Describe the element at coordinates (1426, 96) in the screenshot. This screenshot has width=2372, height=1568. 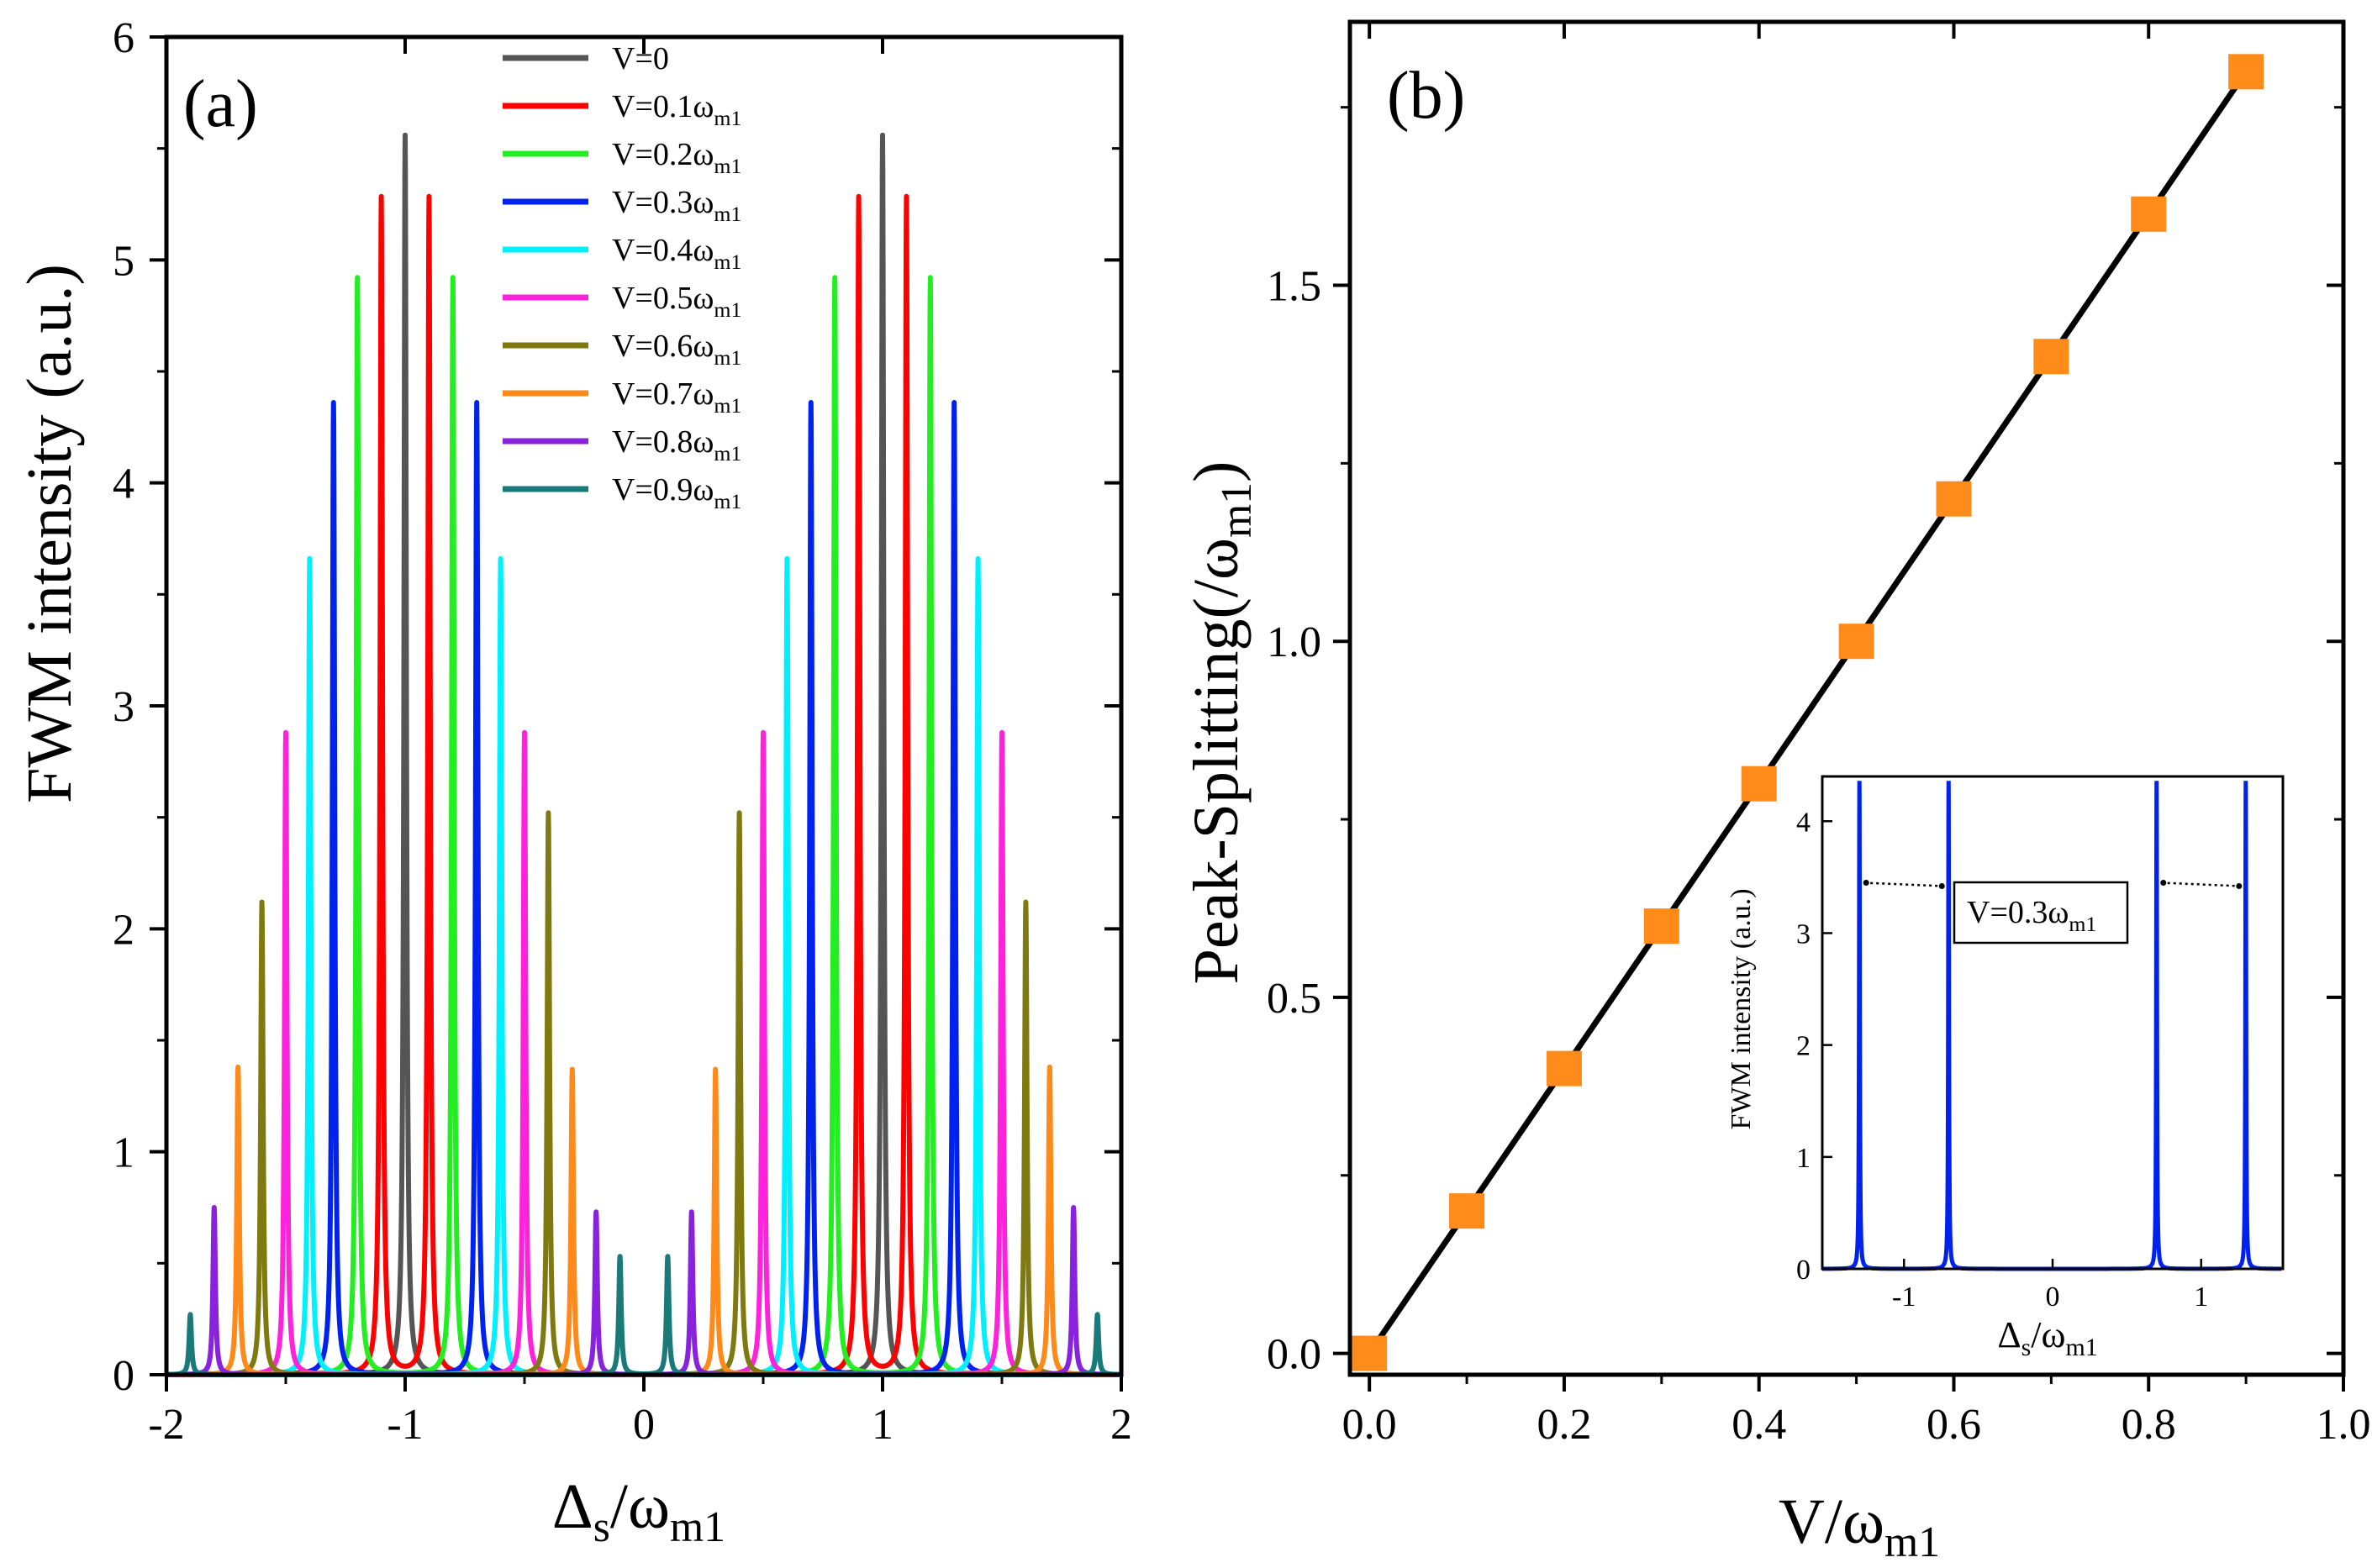
I see `panel-b-label: (b)` at that location.